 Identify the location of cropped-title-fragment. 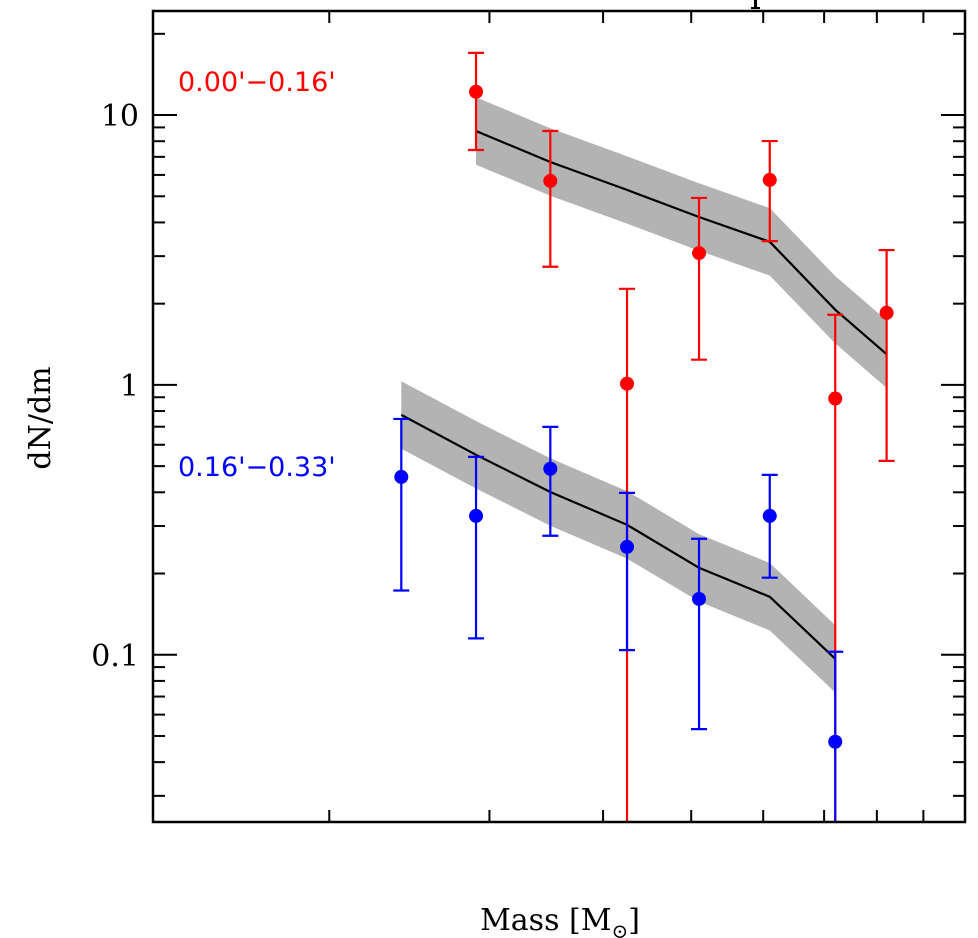
(755, 4).